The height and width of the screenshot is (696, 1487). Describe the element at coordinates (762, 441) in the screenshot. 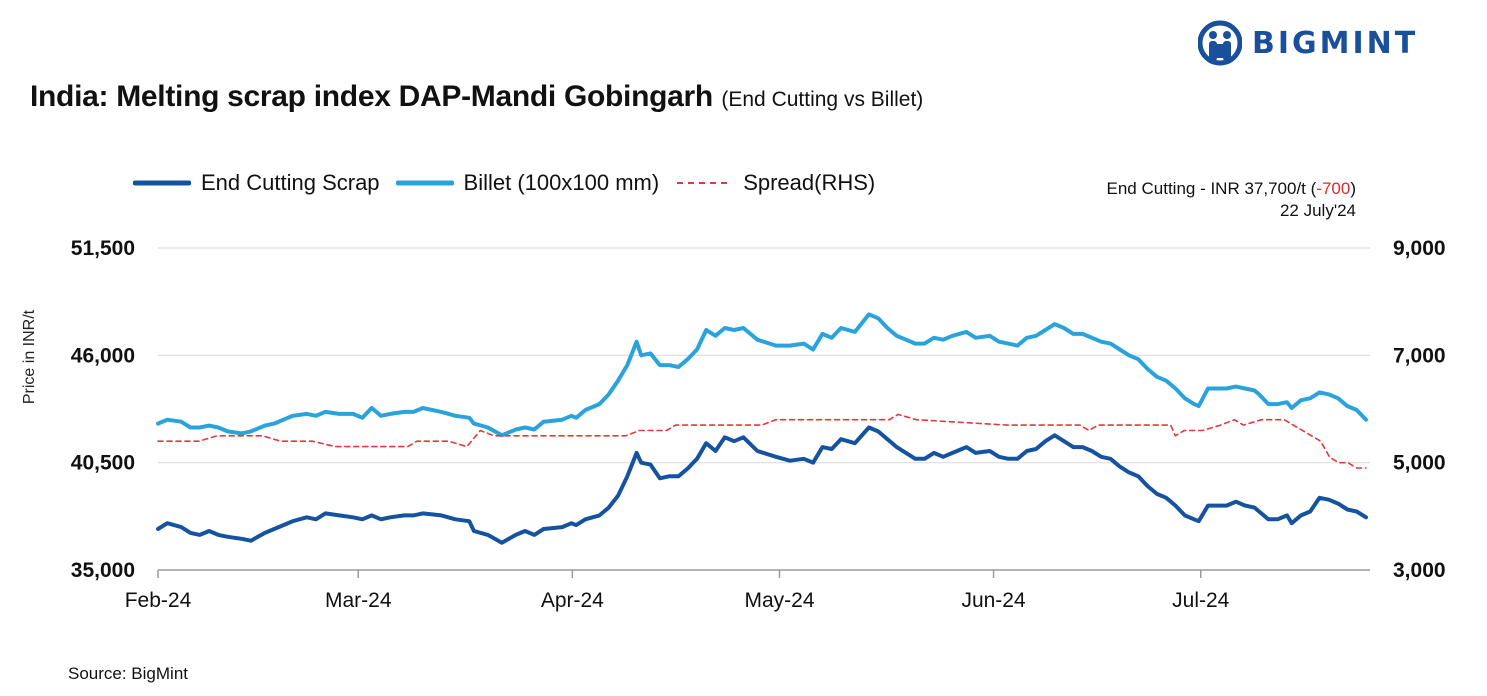

I see `series-line-spread-rhs` at that location.